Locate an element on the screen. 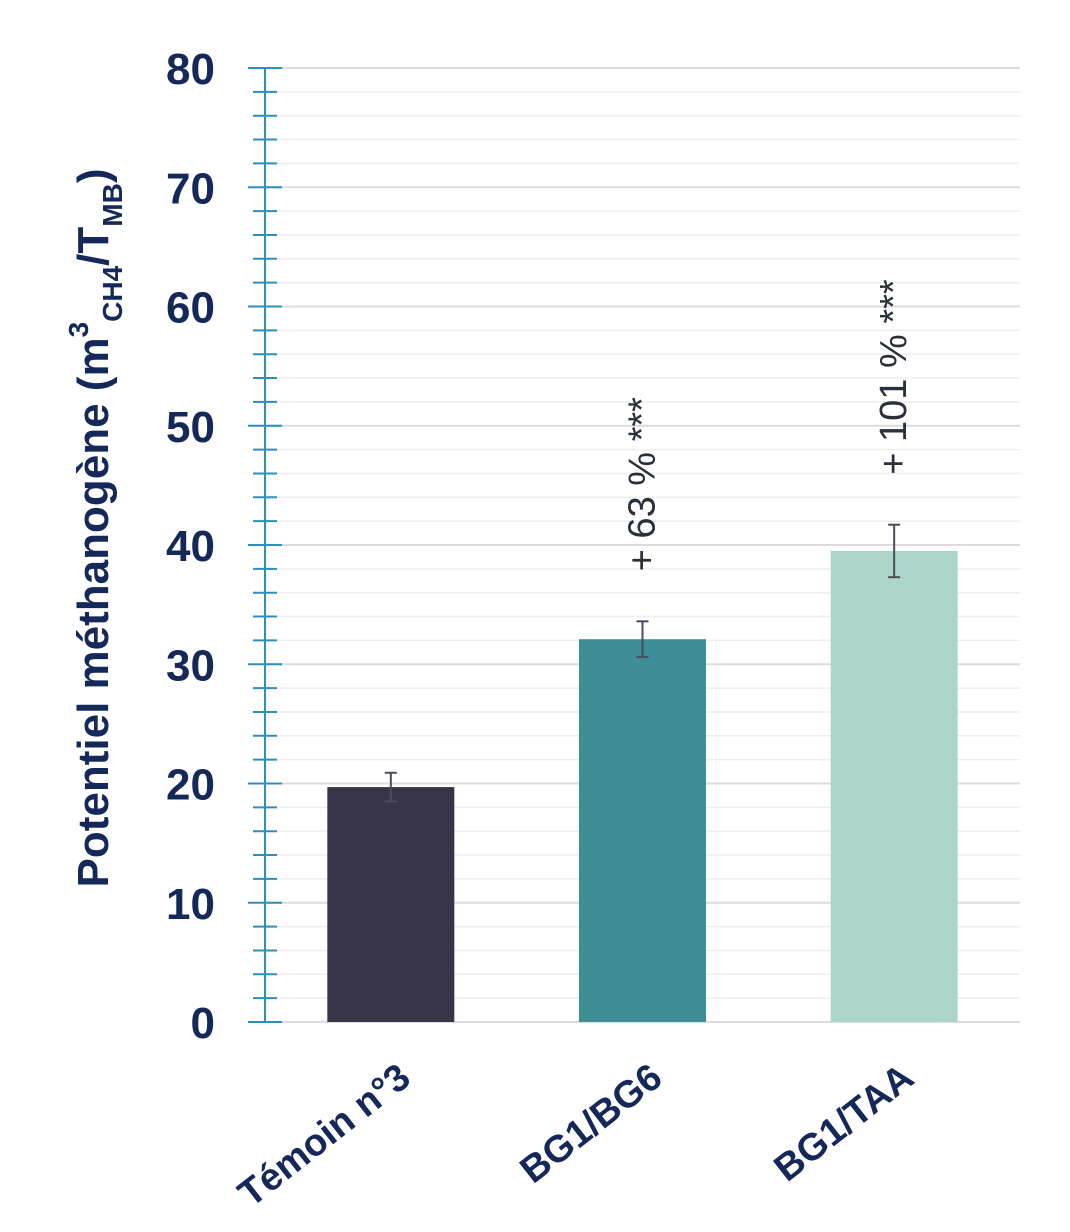  y-tick-label: 0 is located at coordinates (203, 1023).